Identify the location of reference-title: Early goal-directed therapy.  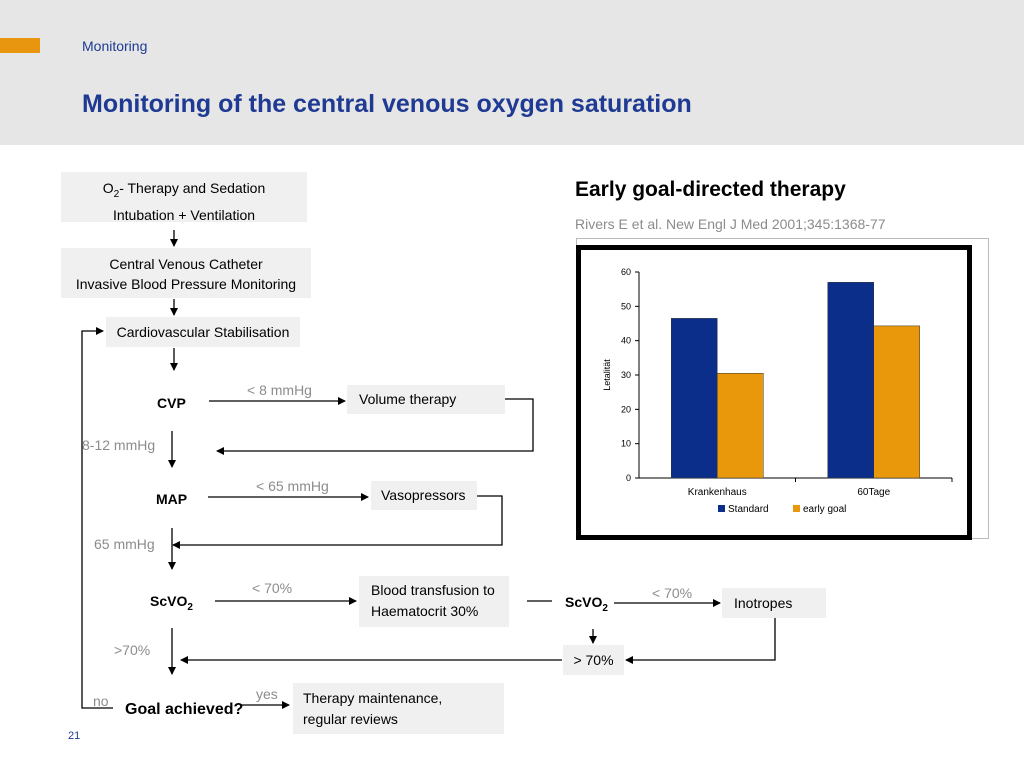
(710, 189).